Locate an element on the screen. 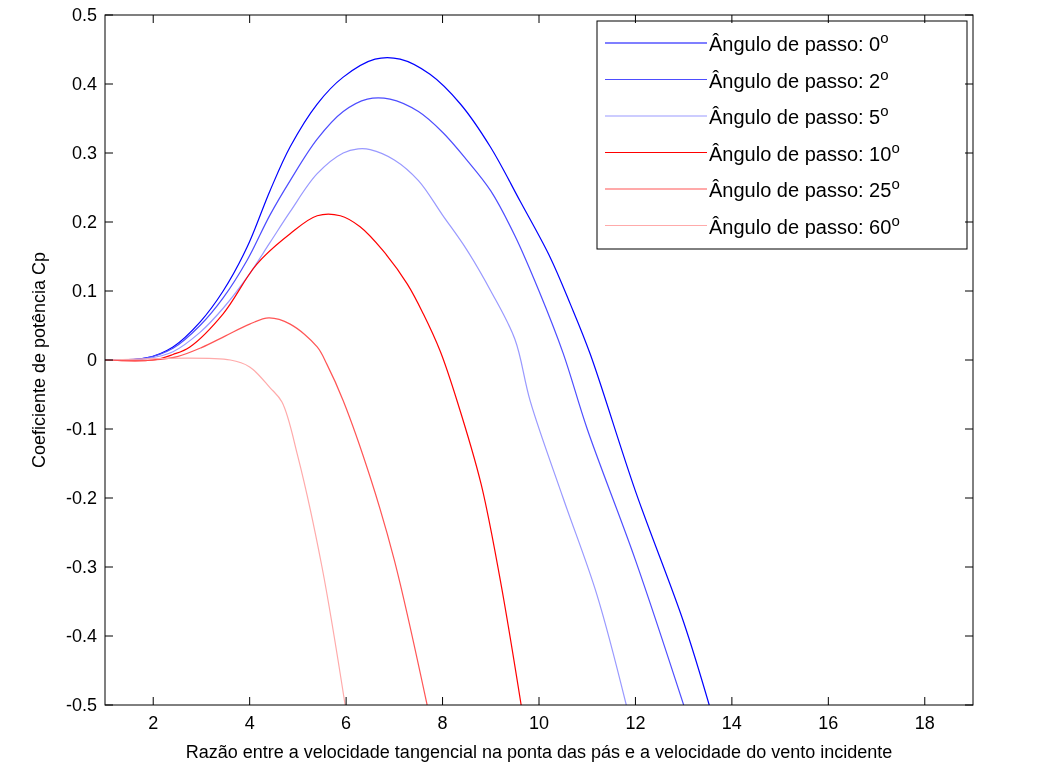 Image resolution: width=1045 pixels, height=774 pixels. text: Ângulo de passo: 25$^{o}$ is located at coordinates (804, 187).